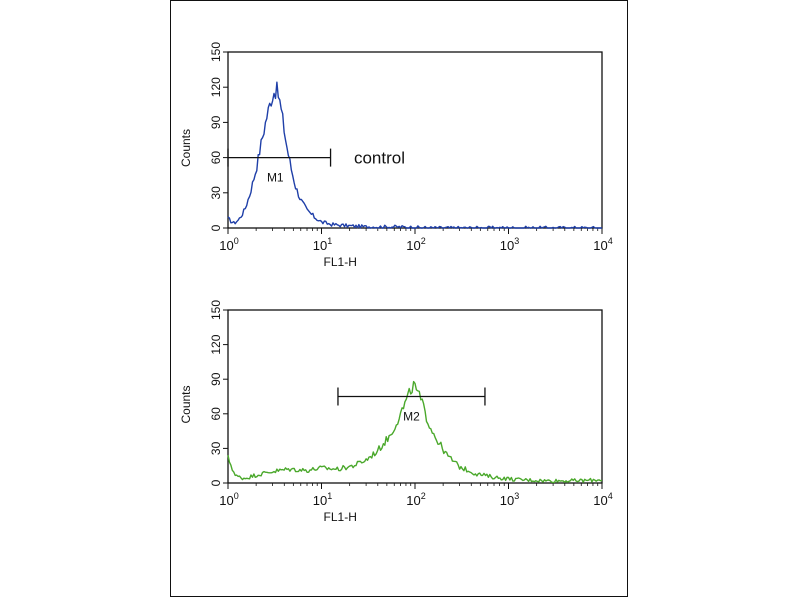 The image size is (800, 600). Describe the element at coordinates (279, 166) in the screenshot. I see `gate-marker-m1: M1` at that location.